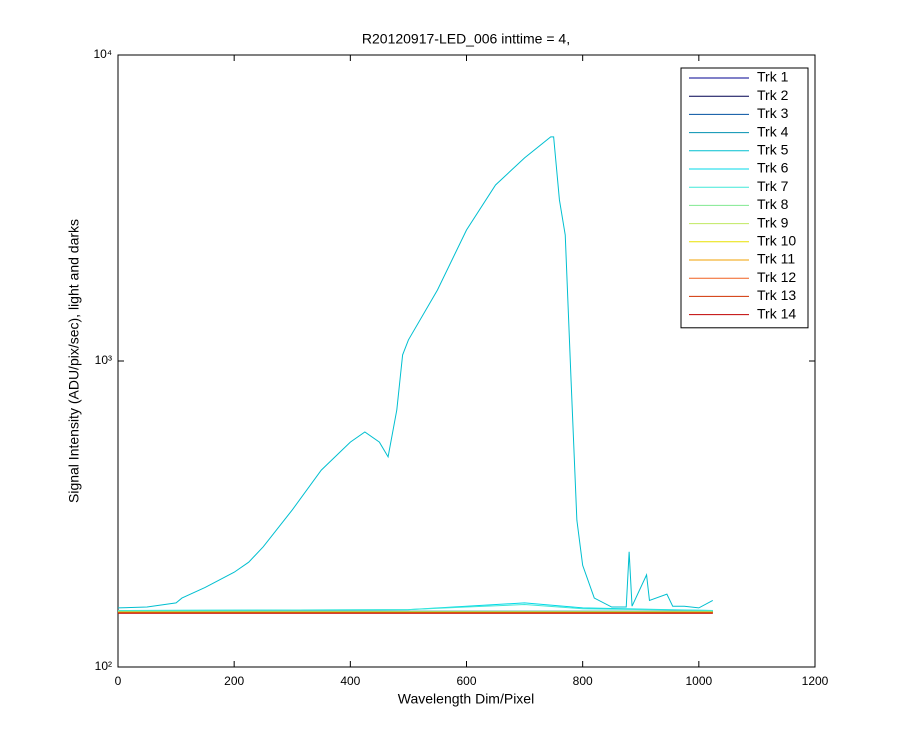 The width and height of the screenshot is (900, 750). Describe the element at coordinates (698, 681) in the screenshot. I see `x-tick-label: 1000` at that location.